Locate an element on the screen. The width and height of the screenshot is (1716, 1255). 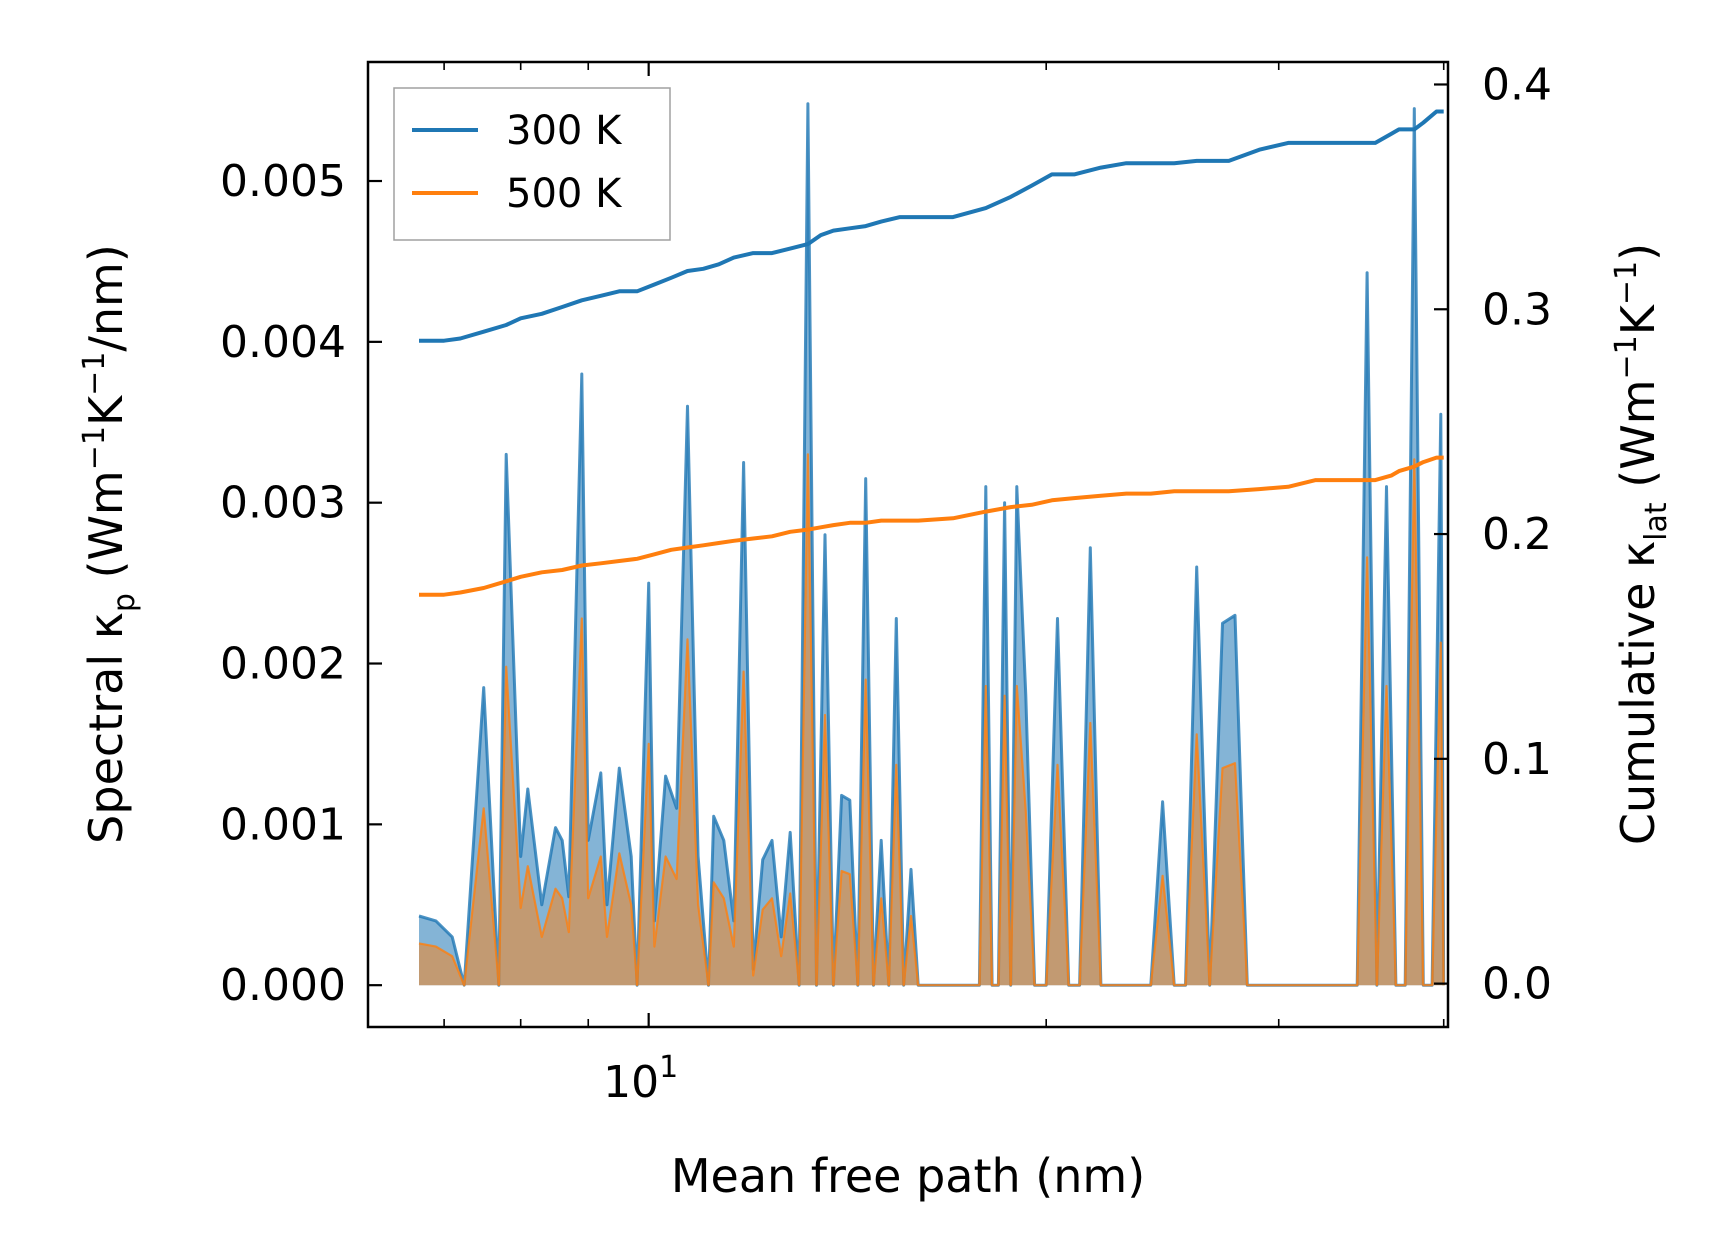
y-left-title-sup1: −1 is located at coordinates (94, 448).